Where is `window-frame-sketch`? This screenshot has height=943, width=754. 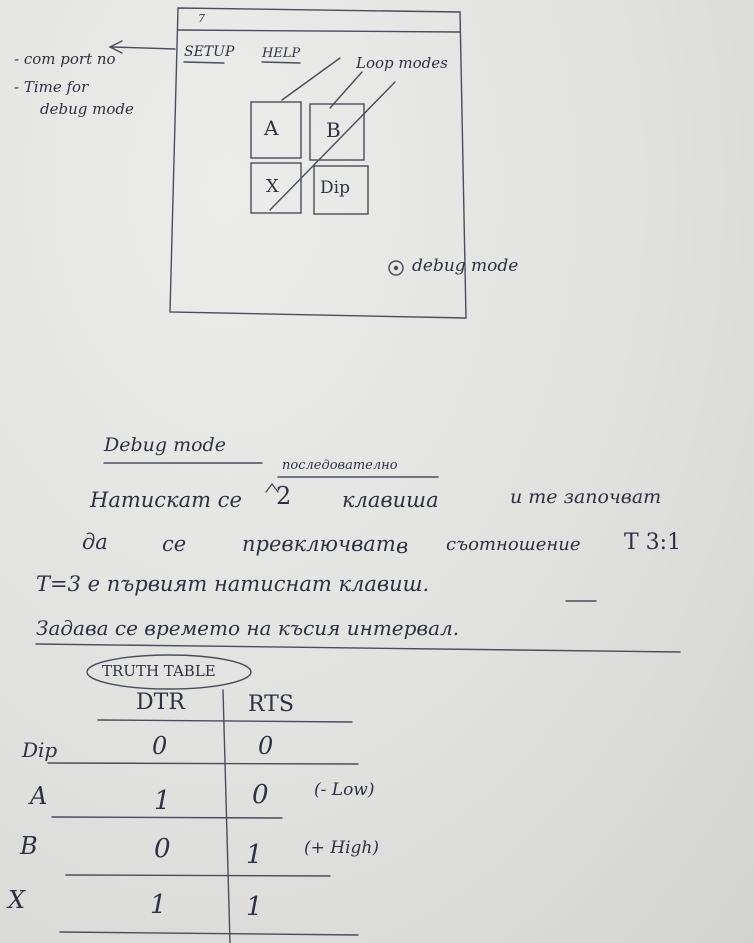 window-frame-sketch is located at coordinates (318, 163).